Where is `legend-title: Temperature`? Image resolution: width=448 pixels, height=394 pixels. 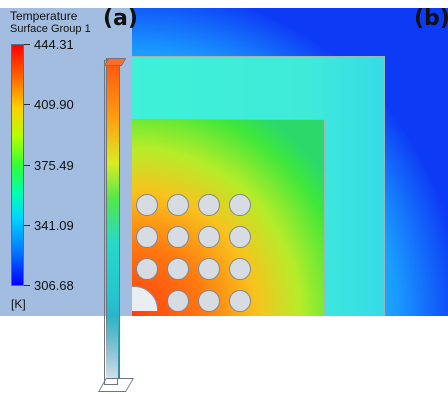 legend-title: Temperature is located at coordinates (44, 16).